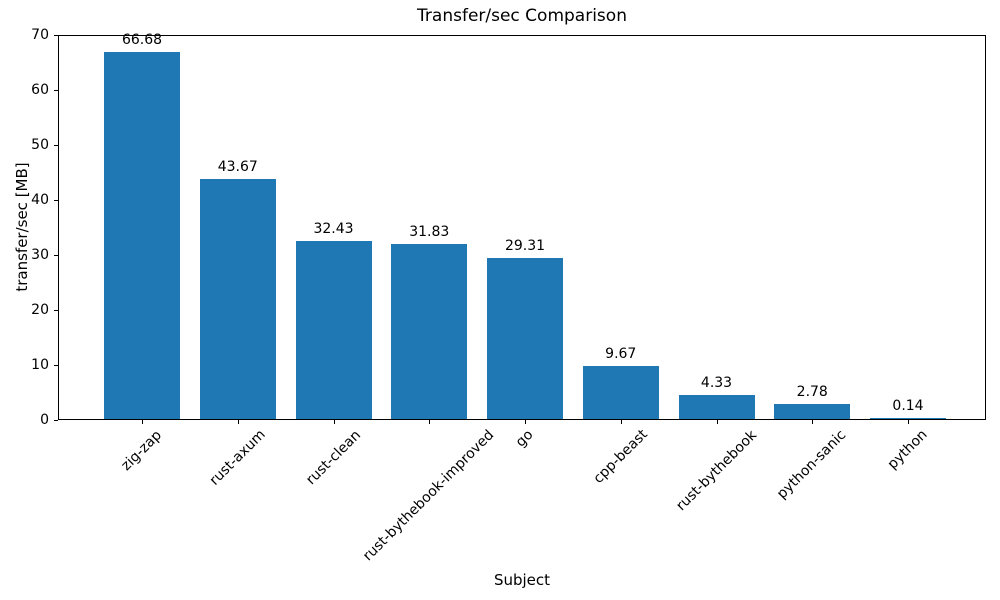 The image size is (1000, 600). I want to click on bar-value-label: 0.14, so click(908, 406).